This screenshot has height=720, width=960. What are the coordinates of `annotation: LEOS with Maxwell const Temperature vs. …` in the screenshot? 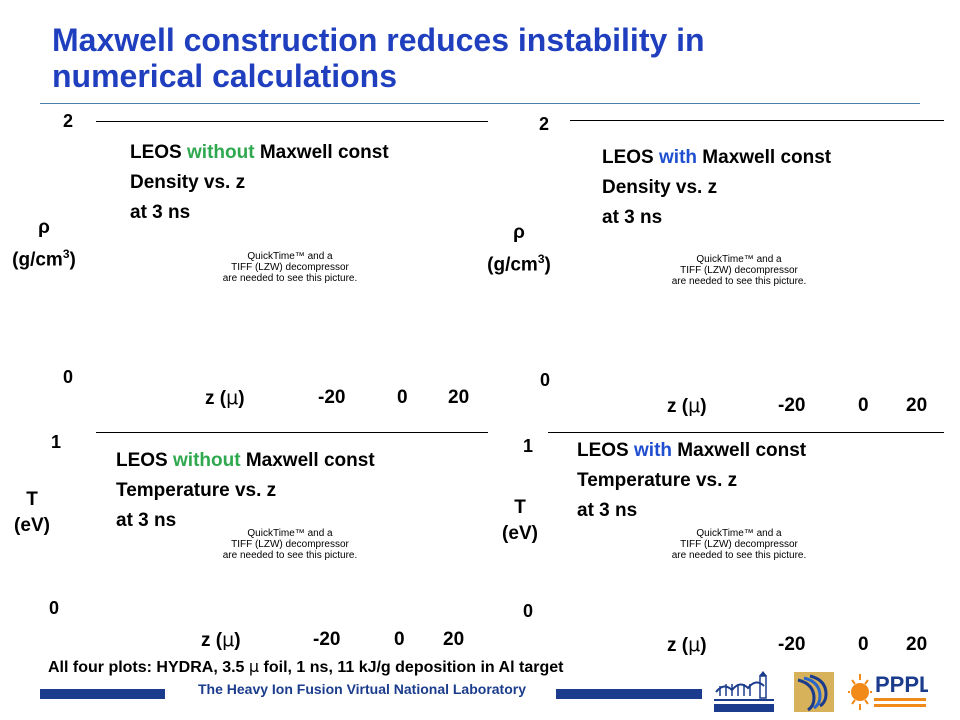 It's located at (692, 480).